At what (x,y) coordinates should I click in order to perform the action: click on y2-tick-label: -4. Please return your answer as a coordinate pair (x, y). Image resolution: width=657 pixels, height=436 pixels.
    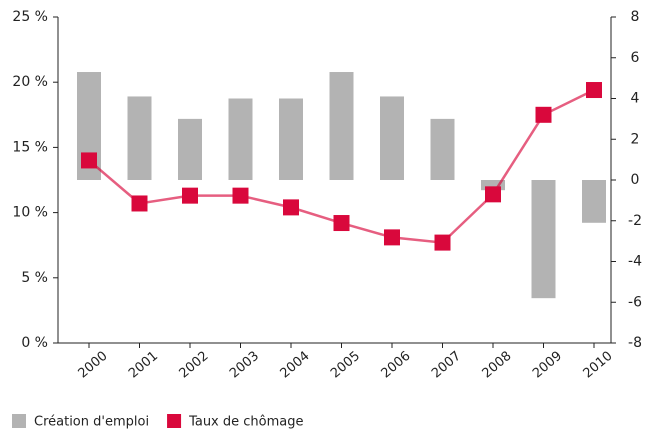
    Looking at the image, I should click on (635, 262).